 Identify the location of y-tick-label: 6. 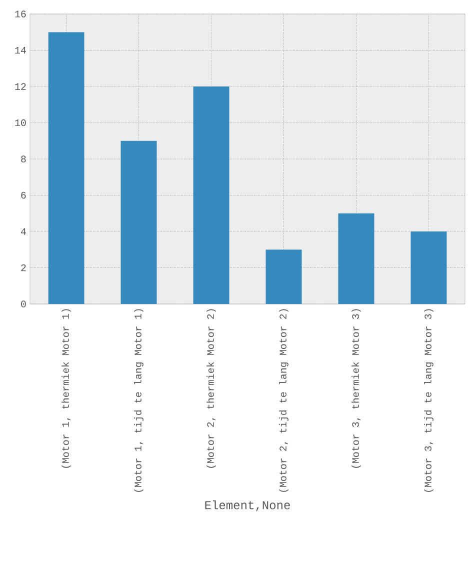
(23, 195).